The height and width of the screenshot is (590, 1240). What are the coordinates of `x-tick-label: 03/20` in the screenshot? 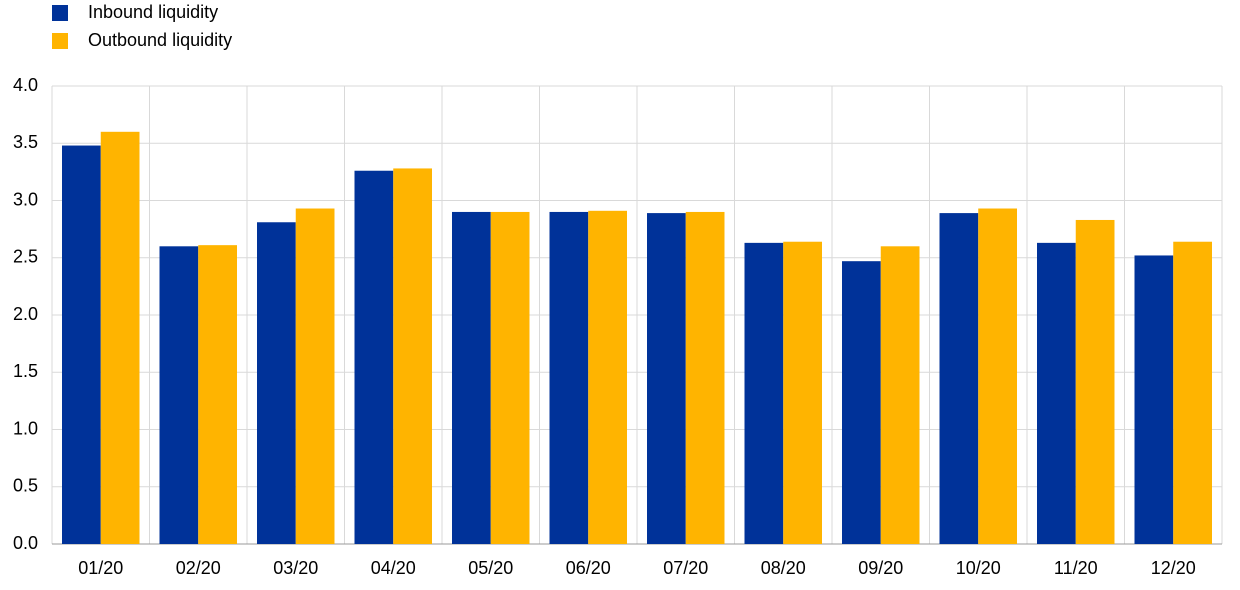 It's located at (295, 568).